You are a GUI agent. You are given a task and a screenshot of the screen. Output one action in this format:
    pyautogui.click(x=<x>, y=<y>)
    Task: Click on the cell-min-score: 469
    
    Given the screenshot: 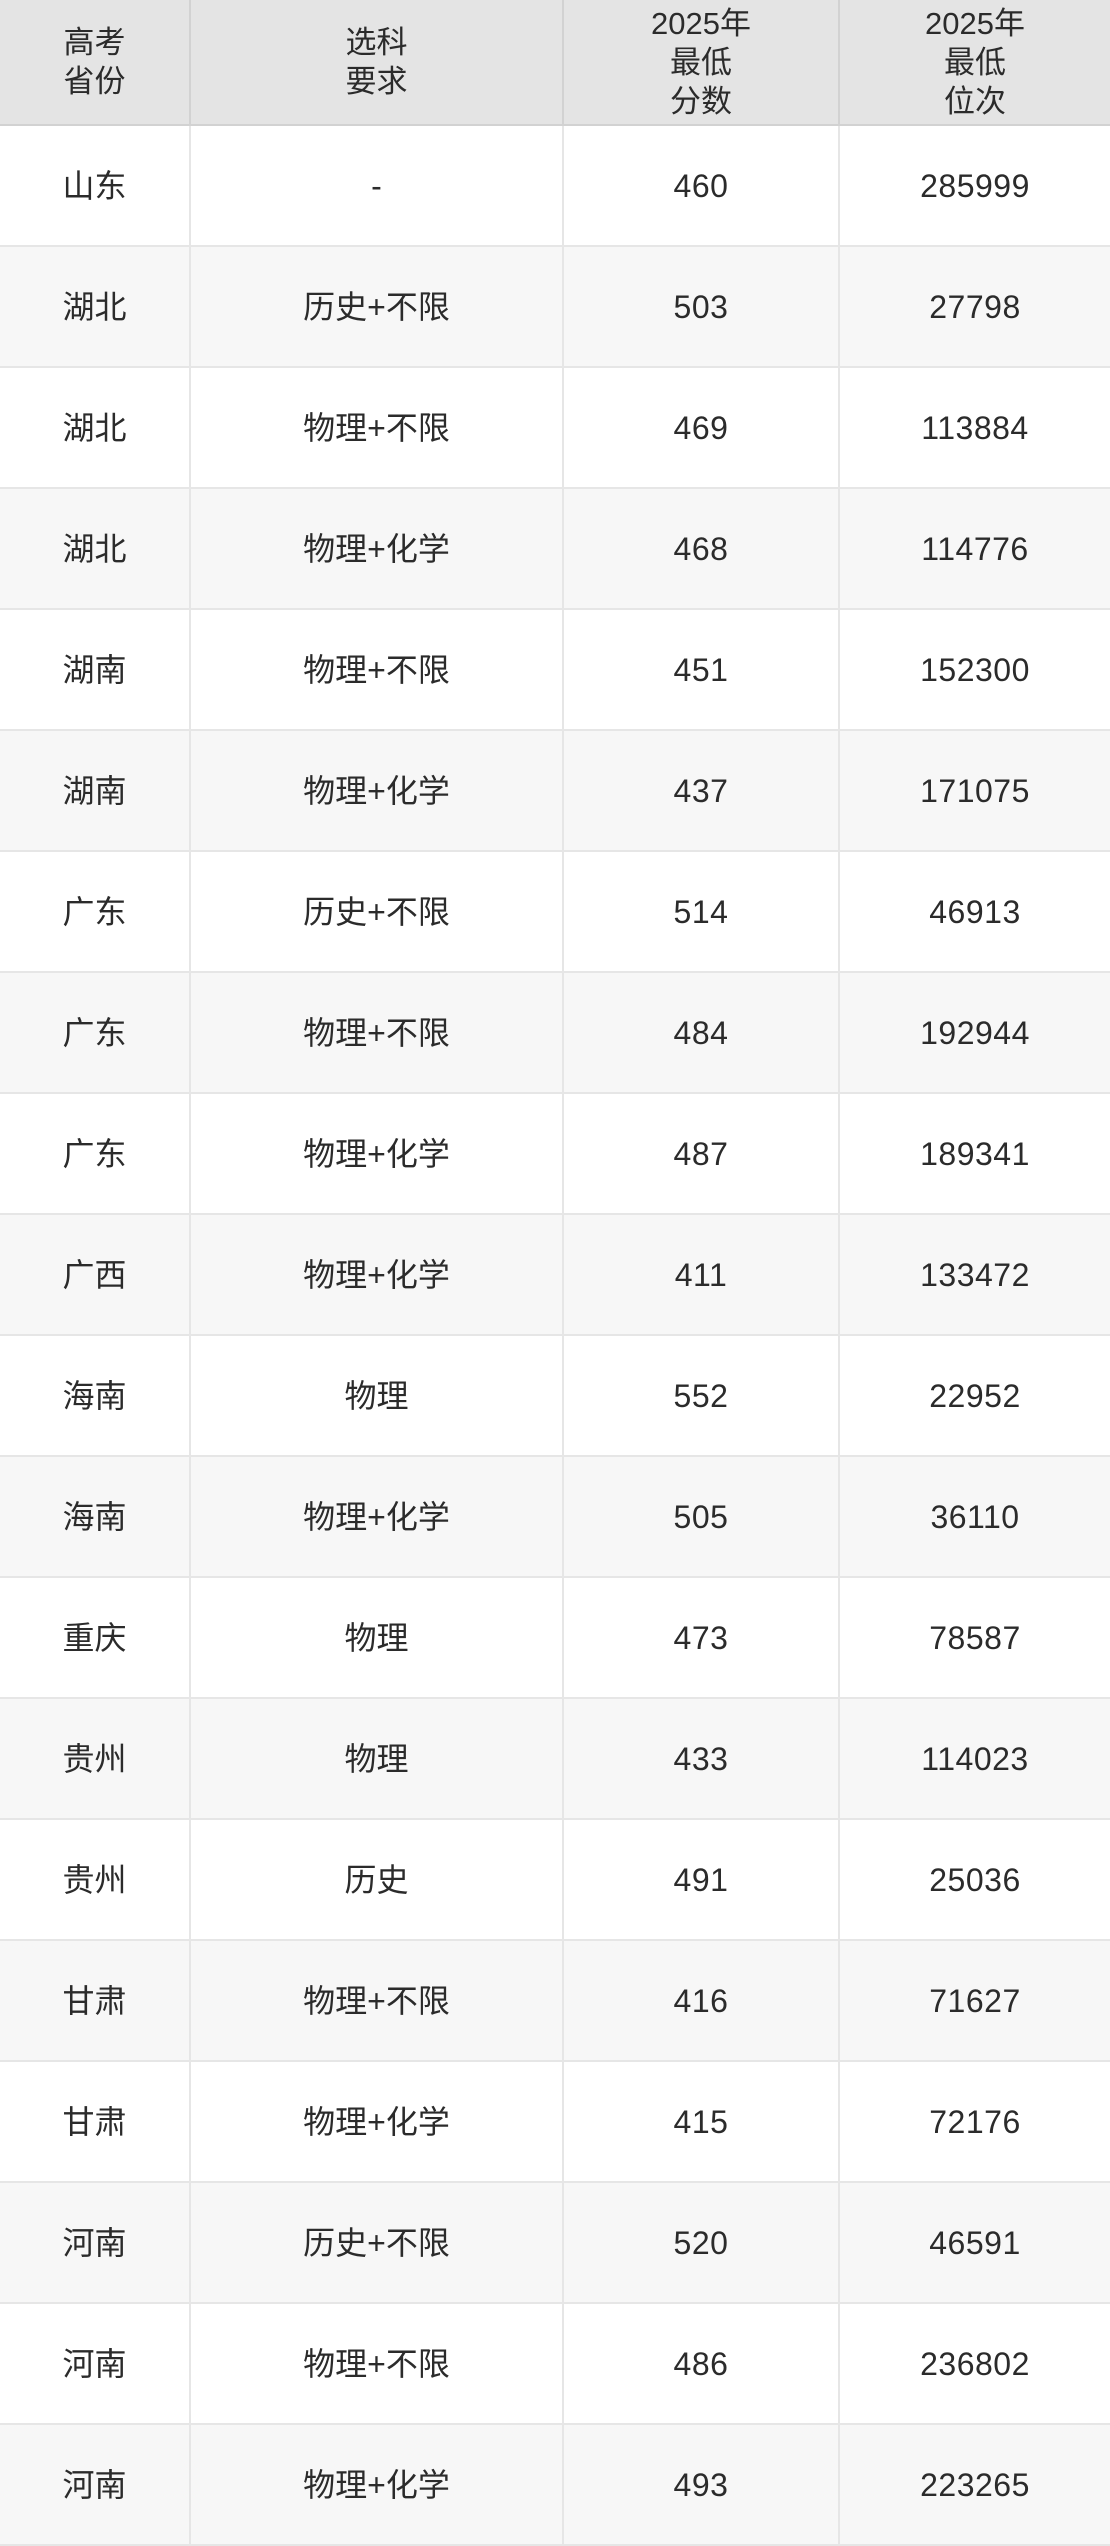 What is the action you would take?
    pyautogui.click(x=701, y=428)
    